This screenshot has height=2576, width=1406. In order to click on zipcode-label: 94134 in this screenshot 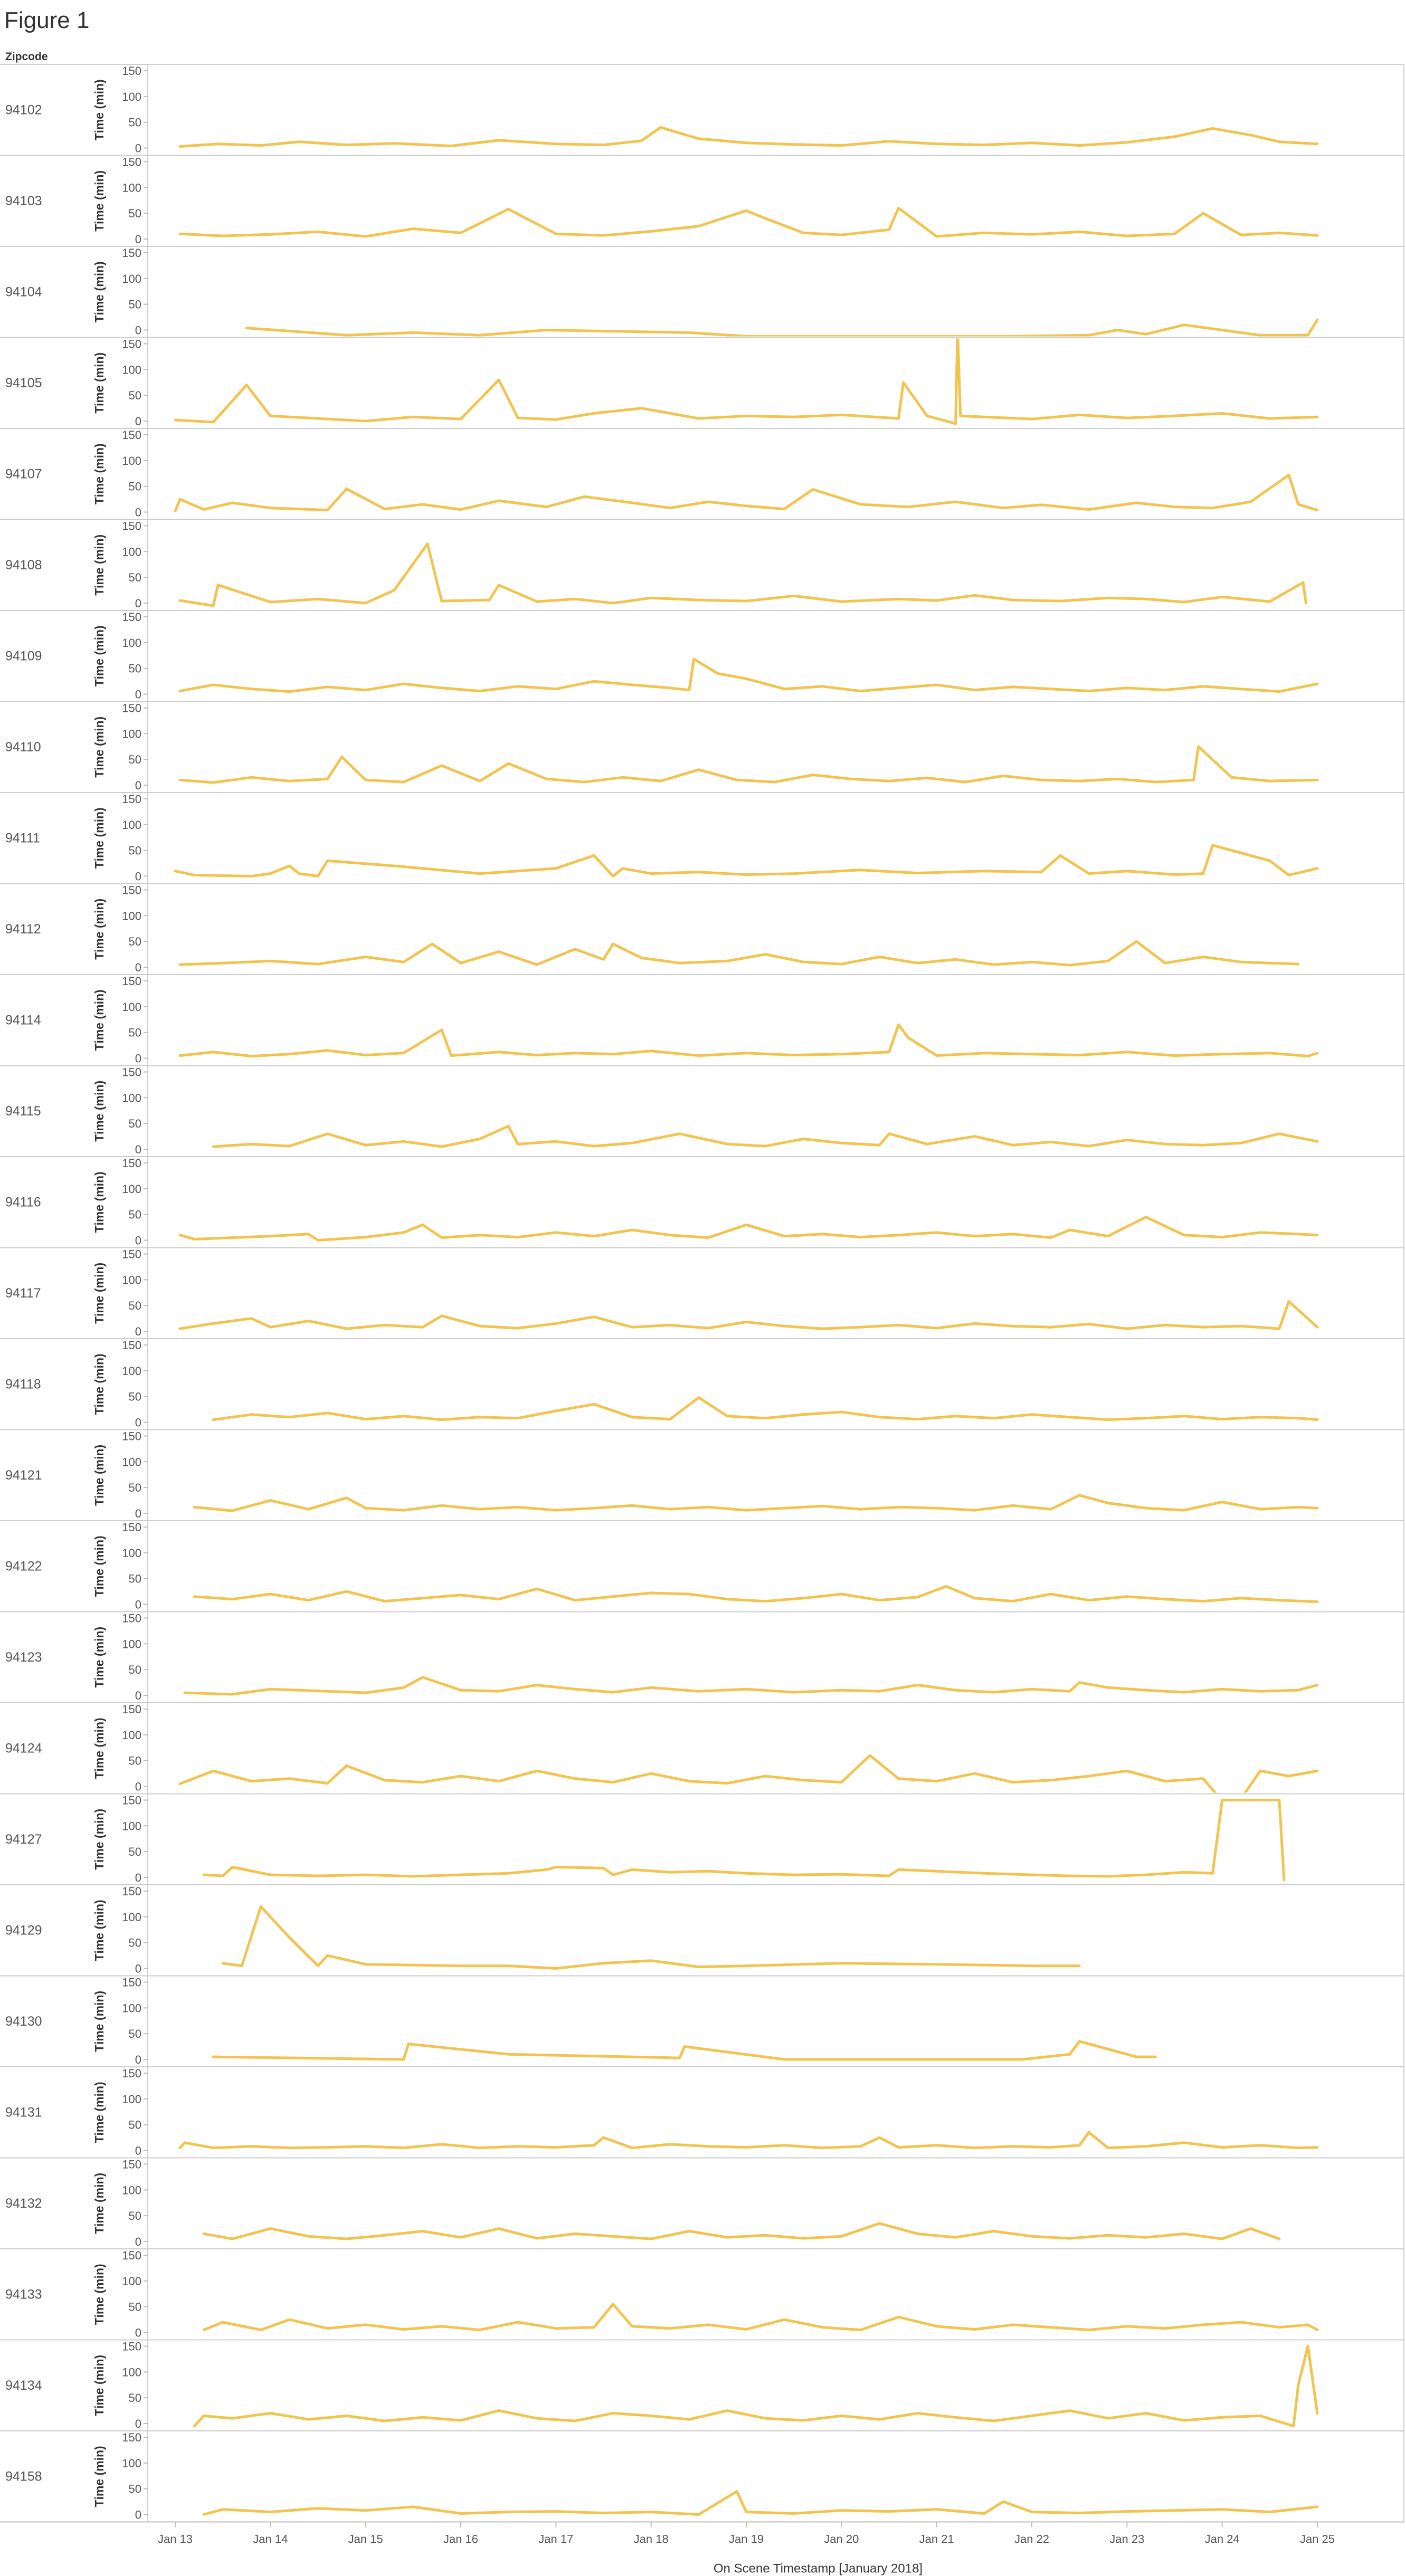, I will do `click(23, 2385)`.